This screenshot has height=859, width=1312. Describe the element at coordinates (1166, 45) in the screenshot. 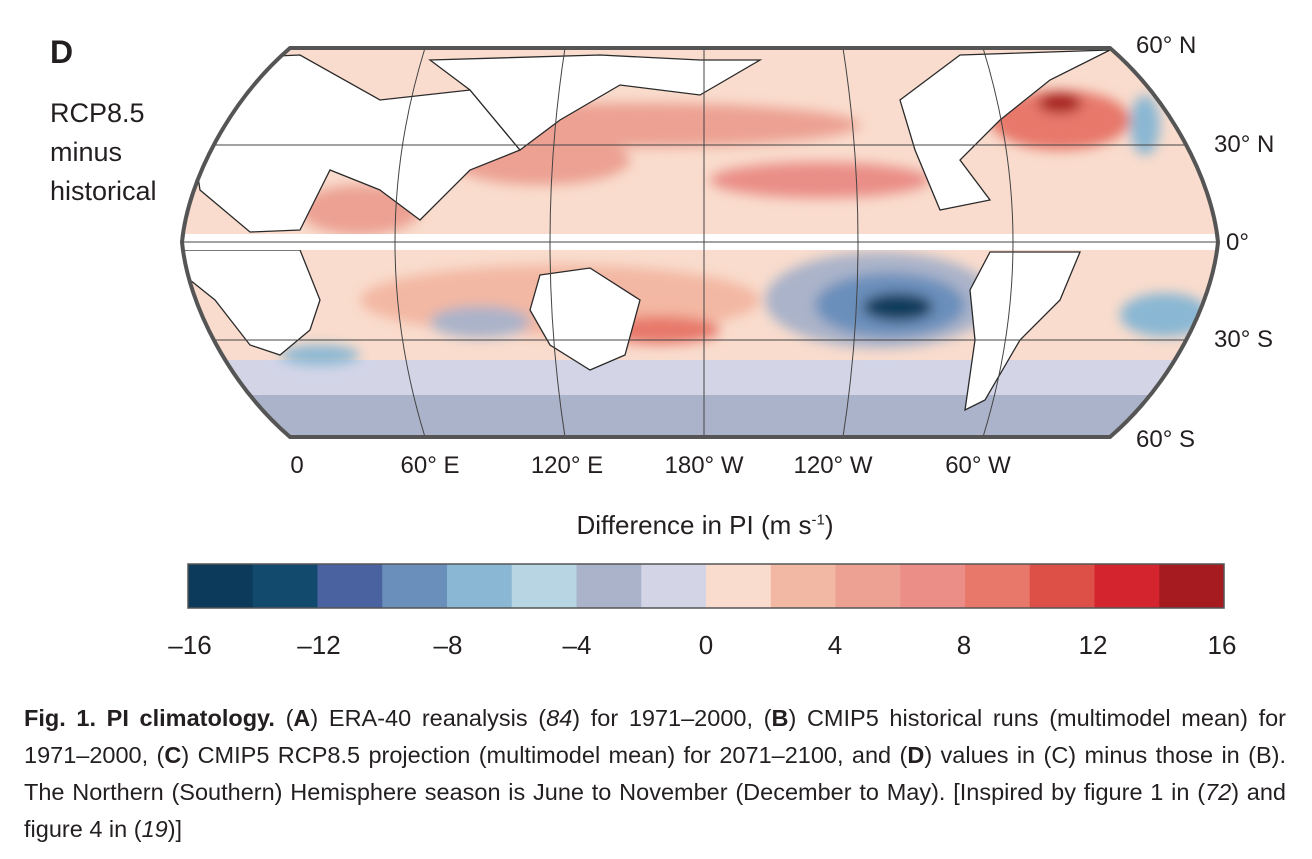

I see `lat-label-60n: 60° N` at that location.